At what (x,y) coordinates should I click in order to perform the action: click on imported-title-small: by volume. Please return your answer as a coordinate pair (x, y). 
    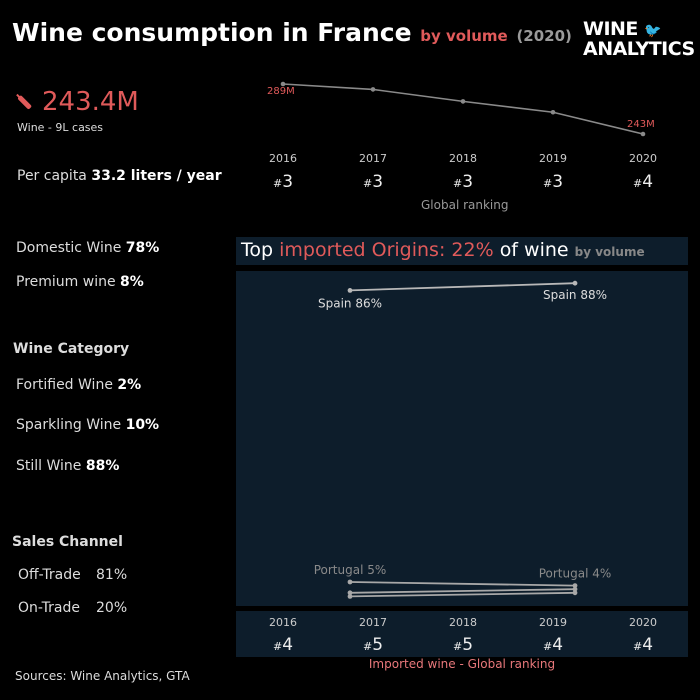
    Looking at the image, I should click on (609, 252).